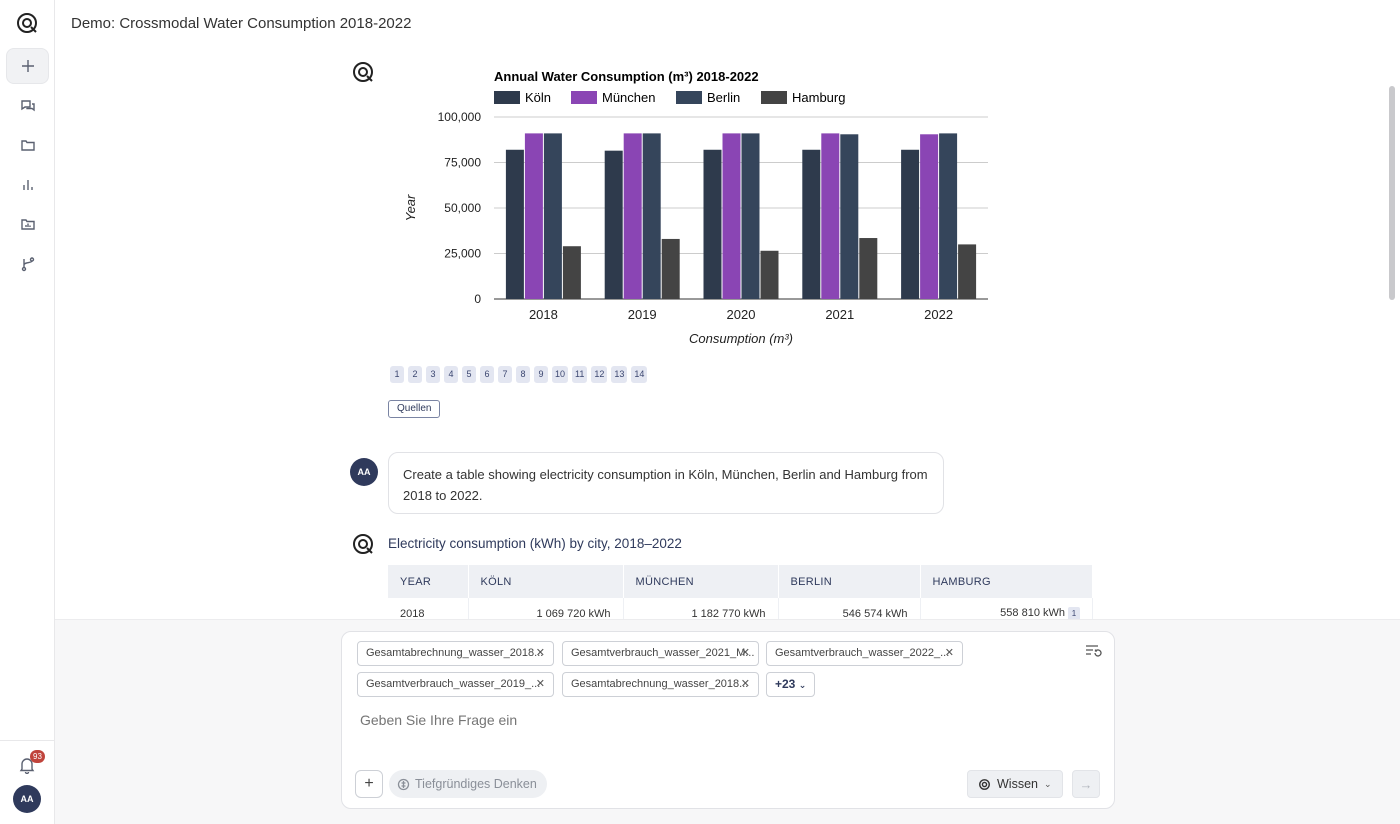  What do you see at coordinates (580, 374) in the screenshot?
I see `citation-badge: 11` at bounding box center [580, 374].